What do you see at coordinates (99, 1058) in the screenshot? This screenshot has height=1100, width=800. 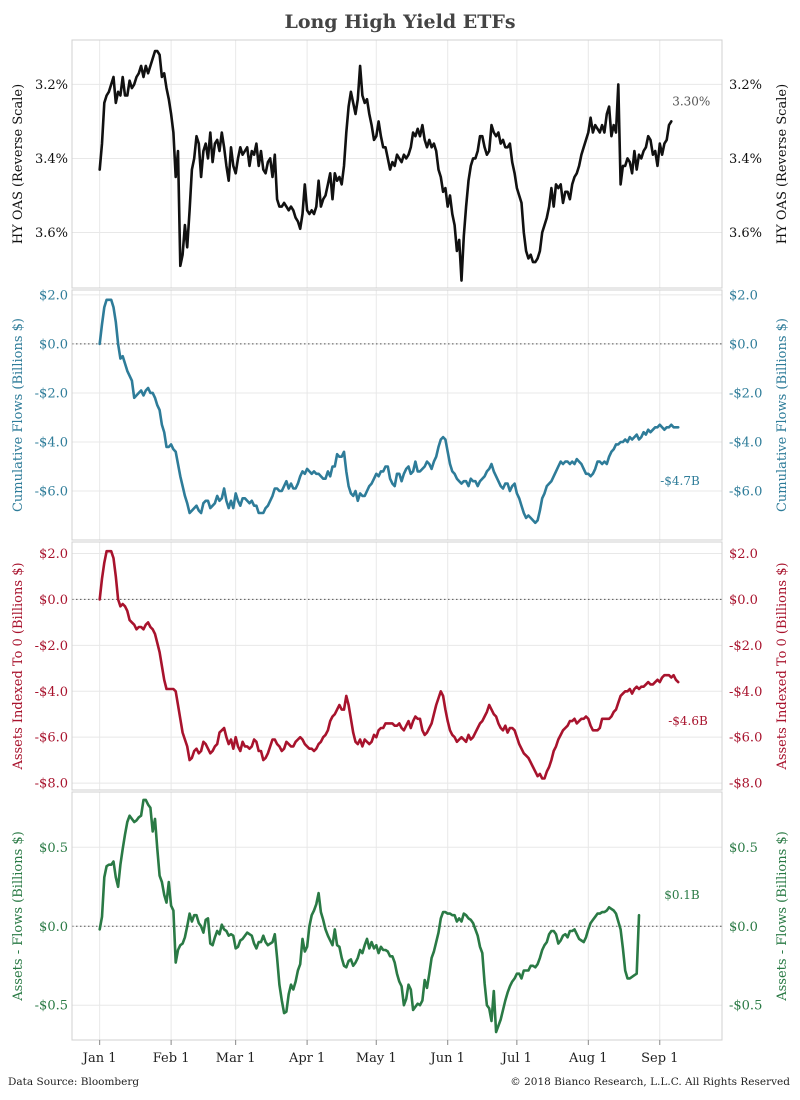 I see `x-tick-label: Jan 1` at bounding box center [99, 1058].